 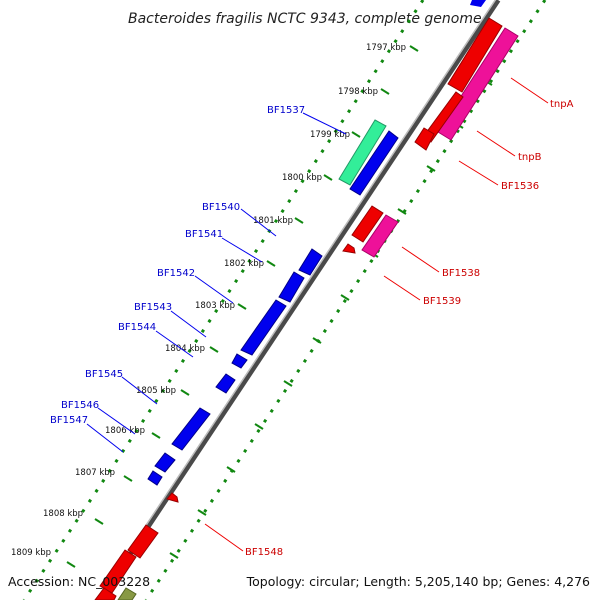 I want to click on tnpa-gene, so click(x=475, y=55).